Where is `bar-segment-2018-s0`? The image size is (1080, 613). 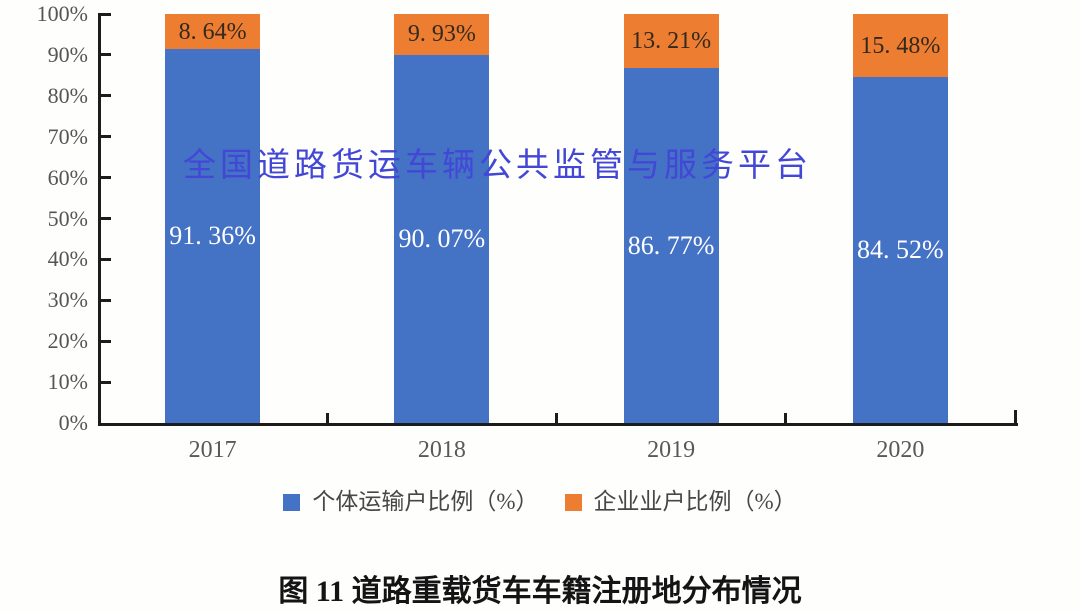
bar-segment-2018-s0 is located at coordinates (442, 238).